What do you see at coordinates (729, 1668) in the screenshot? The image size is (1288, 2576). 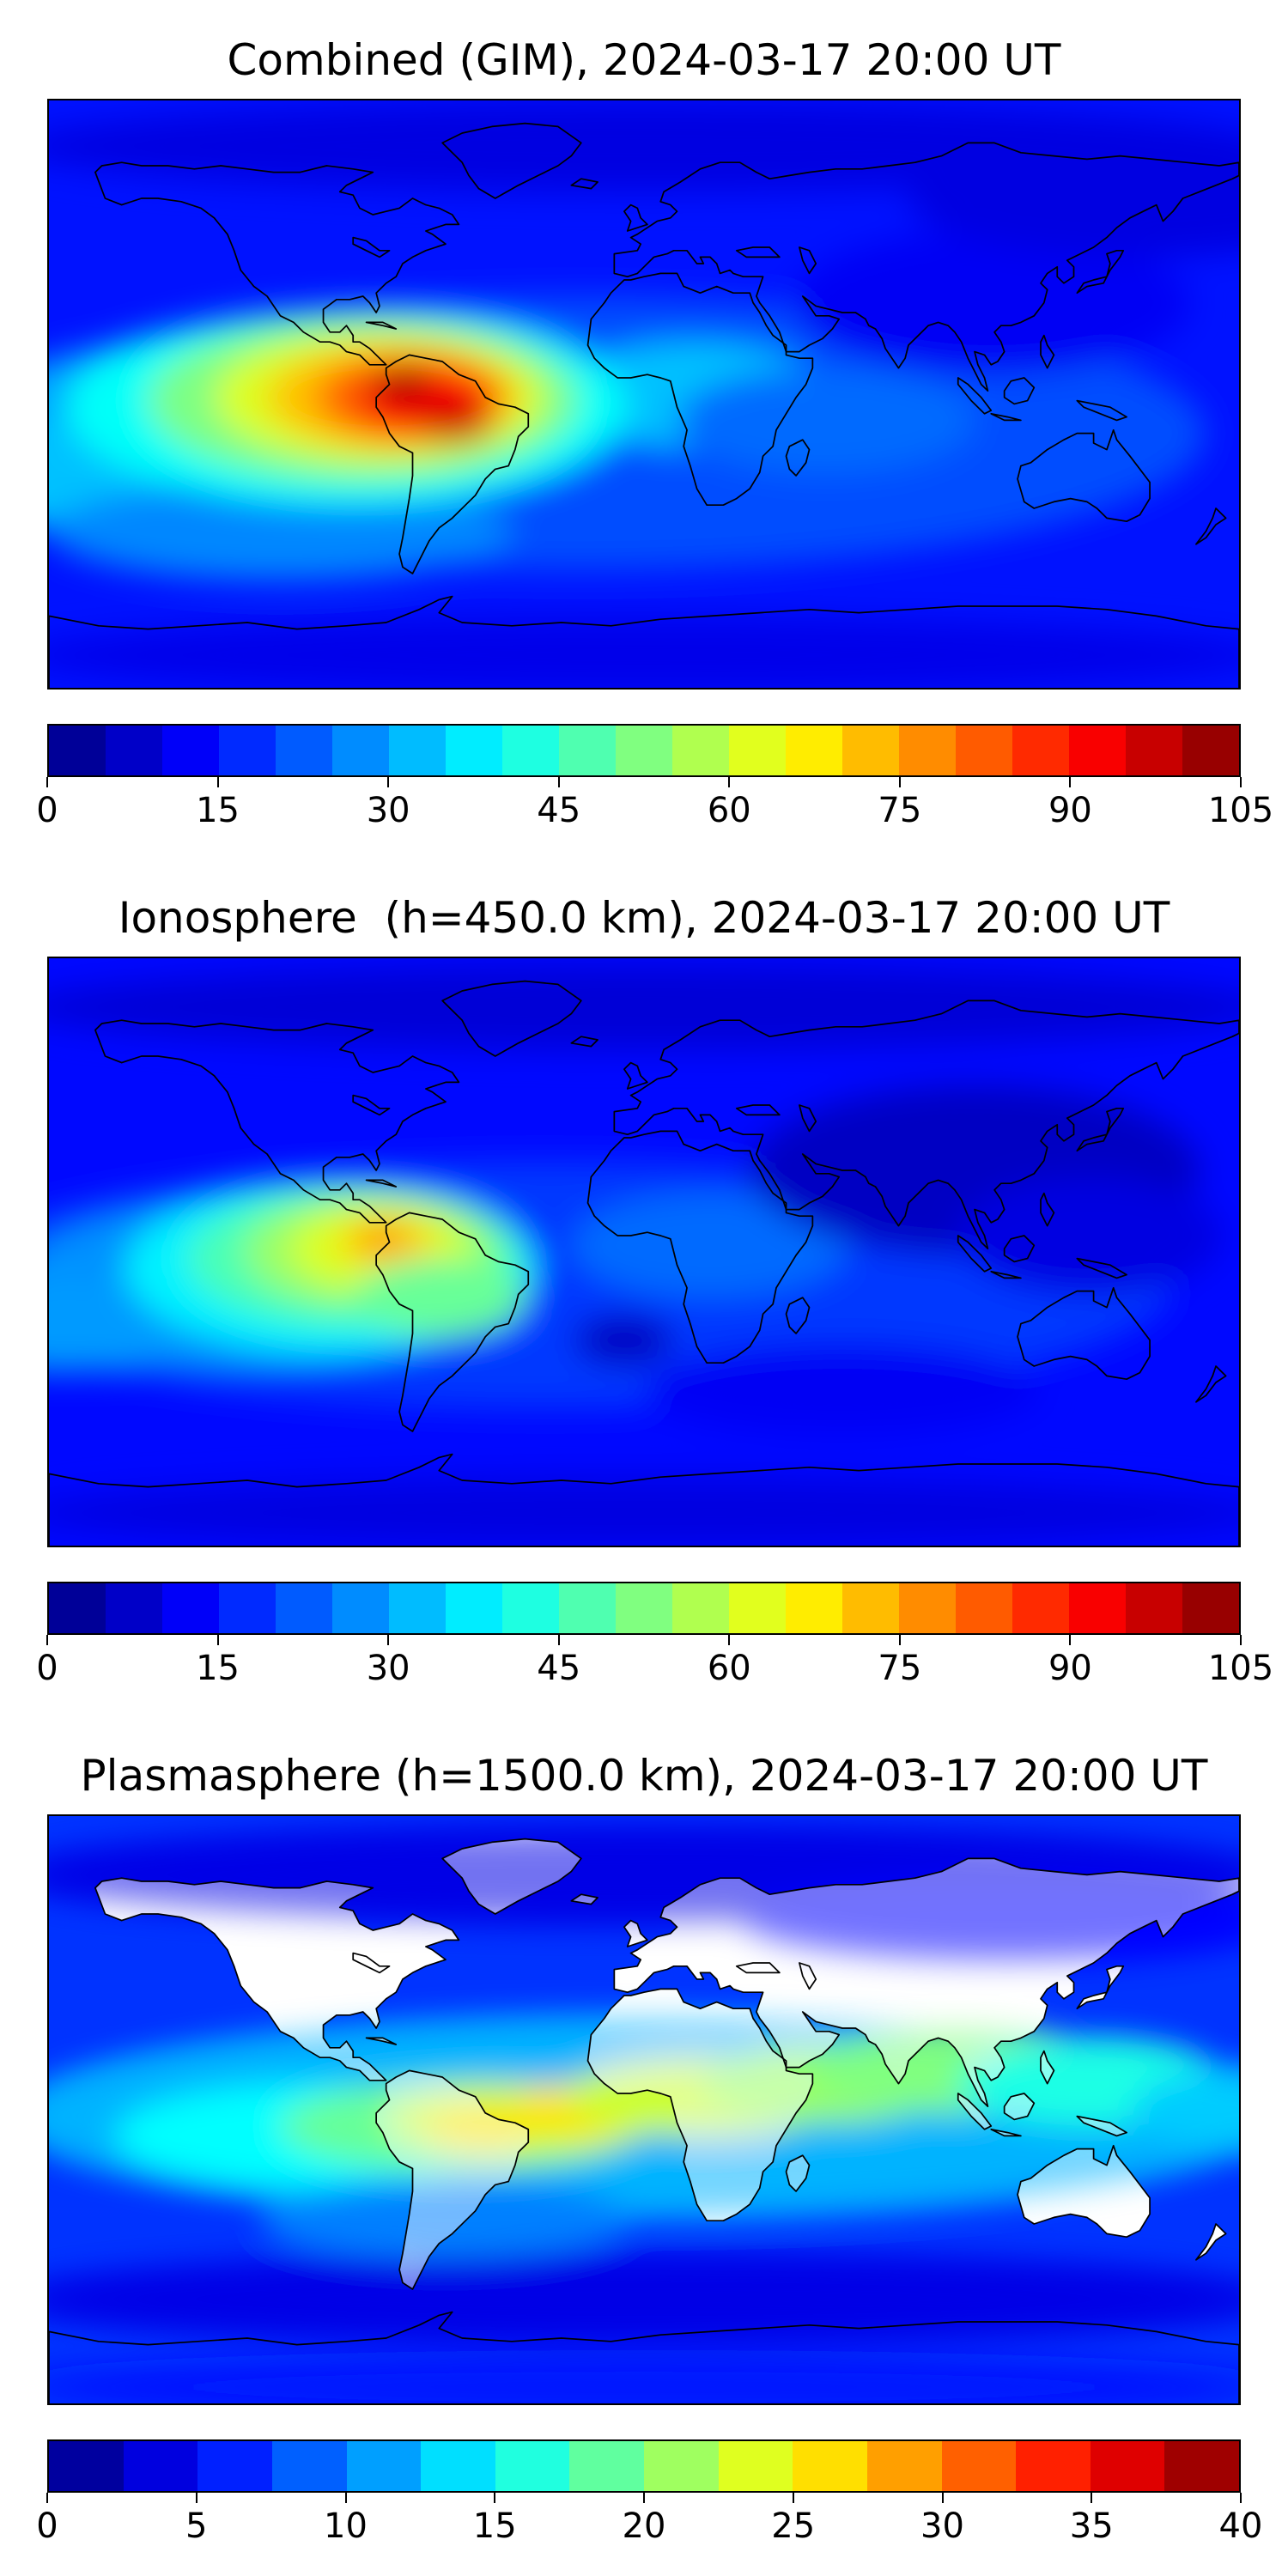 I see `colorbar-tick-label: 60` at bounding box center [729, 1668].